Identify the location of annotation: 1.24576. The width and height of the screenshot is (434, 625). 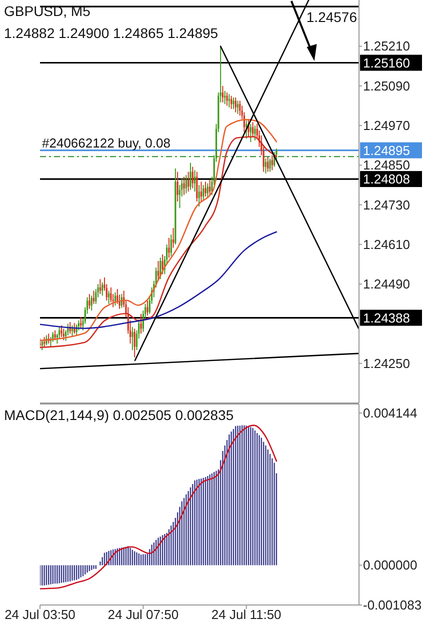
(332, 17).